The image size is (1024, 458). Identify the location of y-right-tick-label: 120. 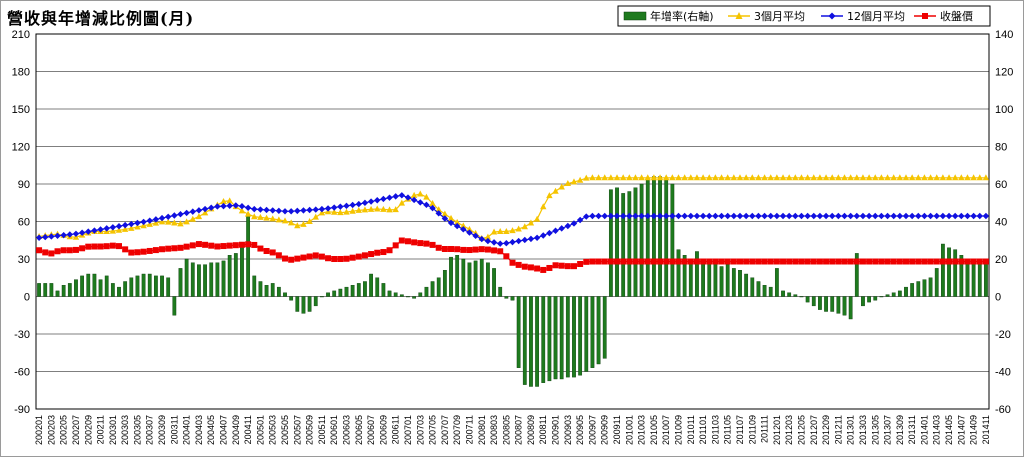
(1004, 73).